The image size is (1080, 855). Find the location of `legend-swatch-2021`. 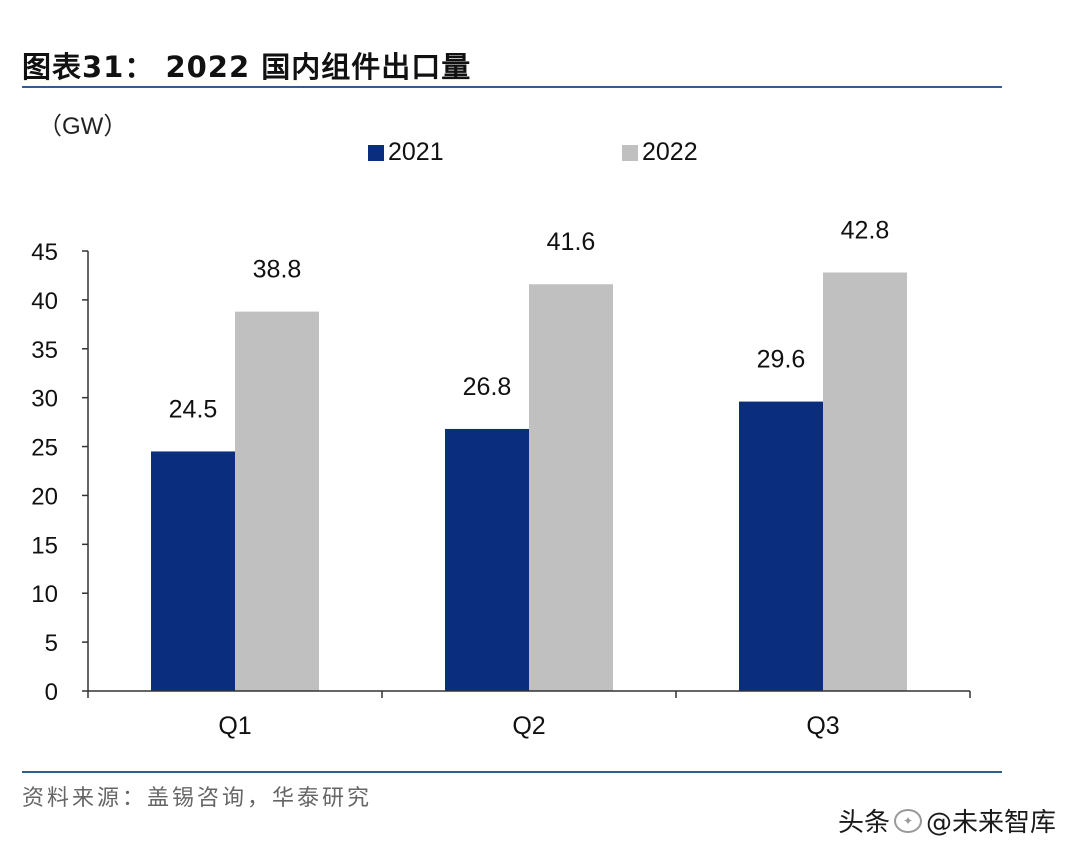

legend-swatch-2021 is located at coordinates (376, 152).